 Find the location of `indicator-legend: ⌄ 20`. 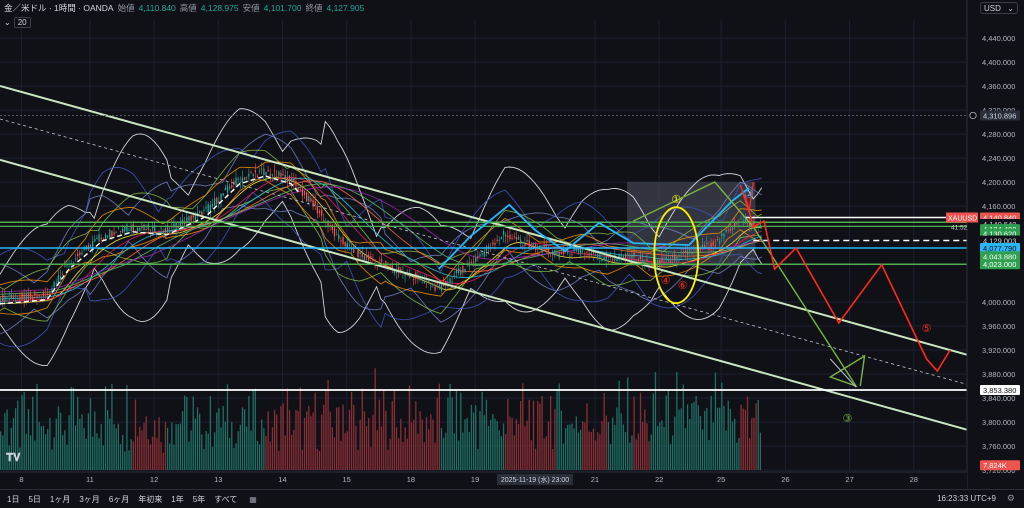

indicator-legend: ⌄ 20 is located at coordinates (17, 22).